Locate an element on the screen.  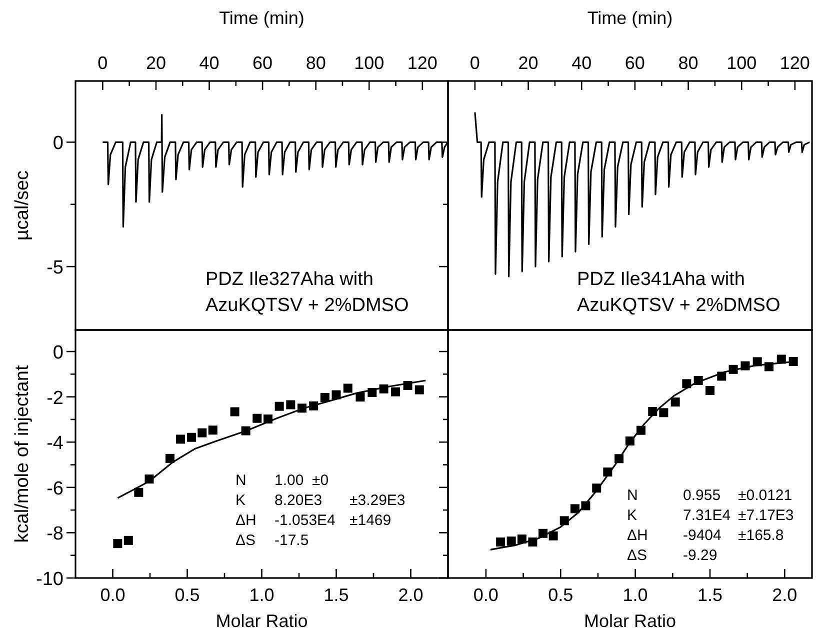
y-tick-label: -10 is located at coordinates (50, 579).